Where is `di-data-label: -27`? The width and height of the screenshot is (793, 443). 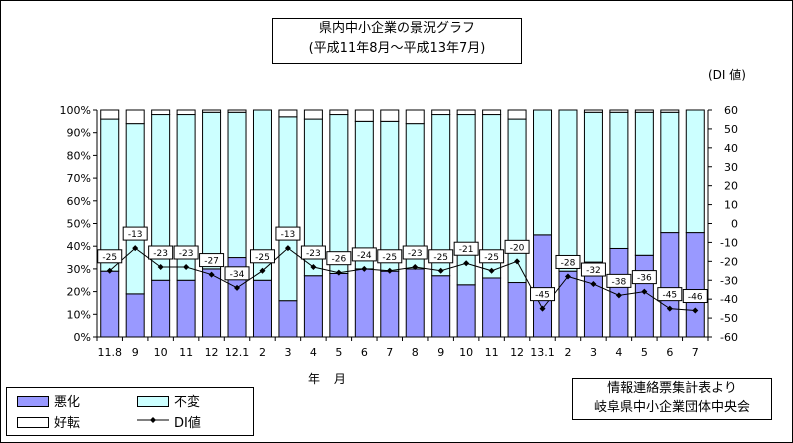 di-data-label: -27 is located at coordinates (211, 262).